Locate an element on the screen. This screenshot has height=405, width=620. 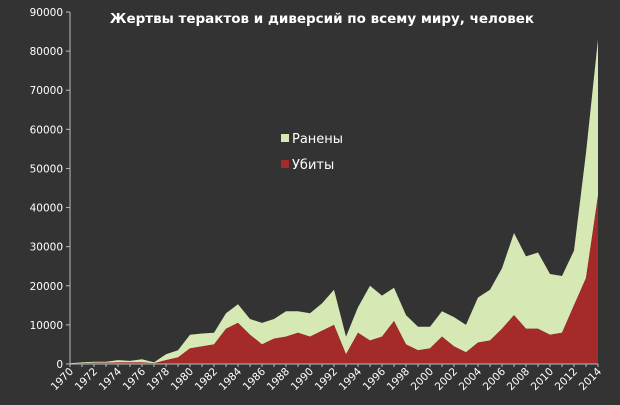
x-tick-label: 2006 is located at coordinates (495, 379).